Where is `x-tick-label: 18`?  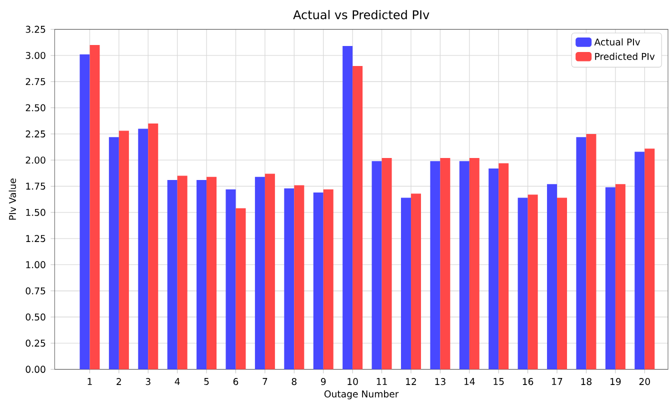 x-tick-label: 18 is located at coordinates (586, 382).